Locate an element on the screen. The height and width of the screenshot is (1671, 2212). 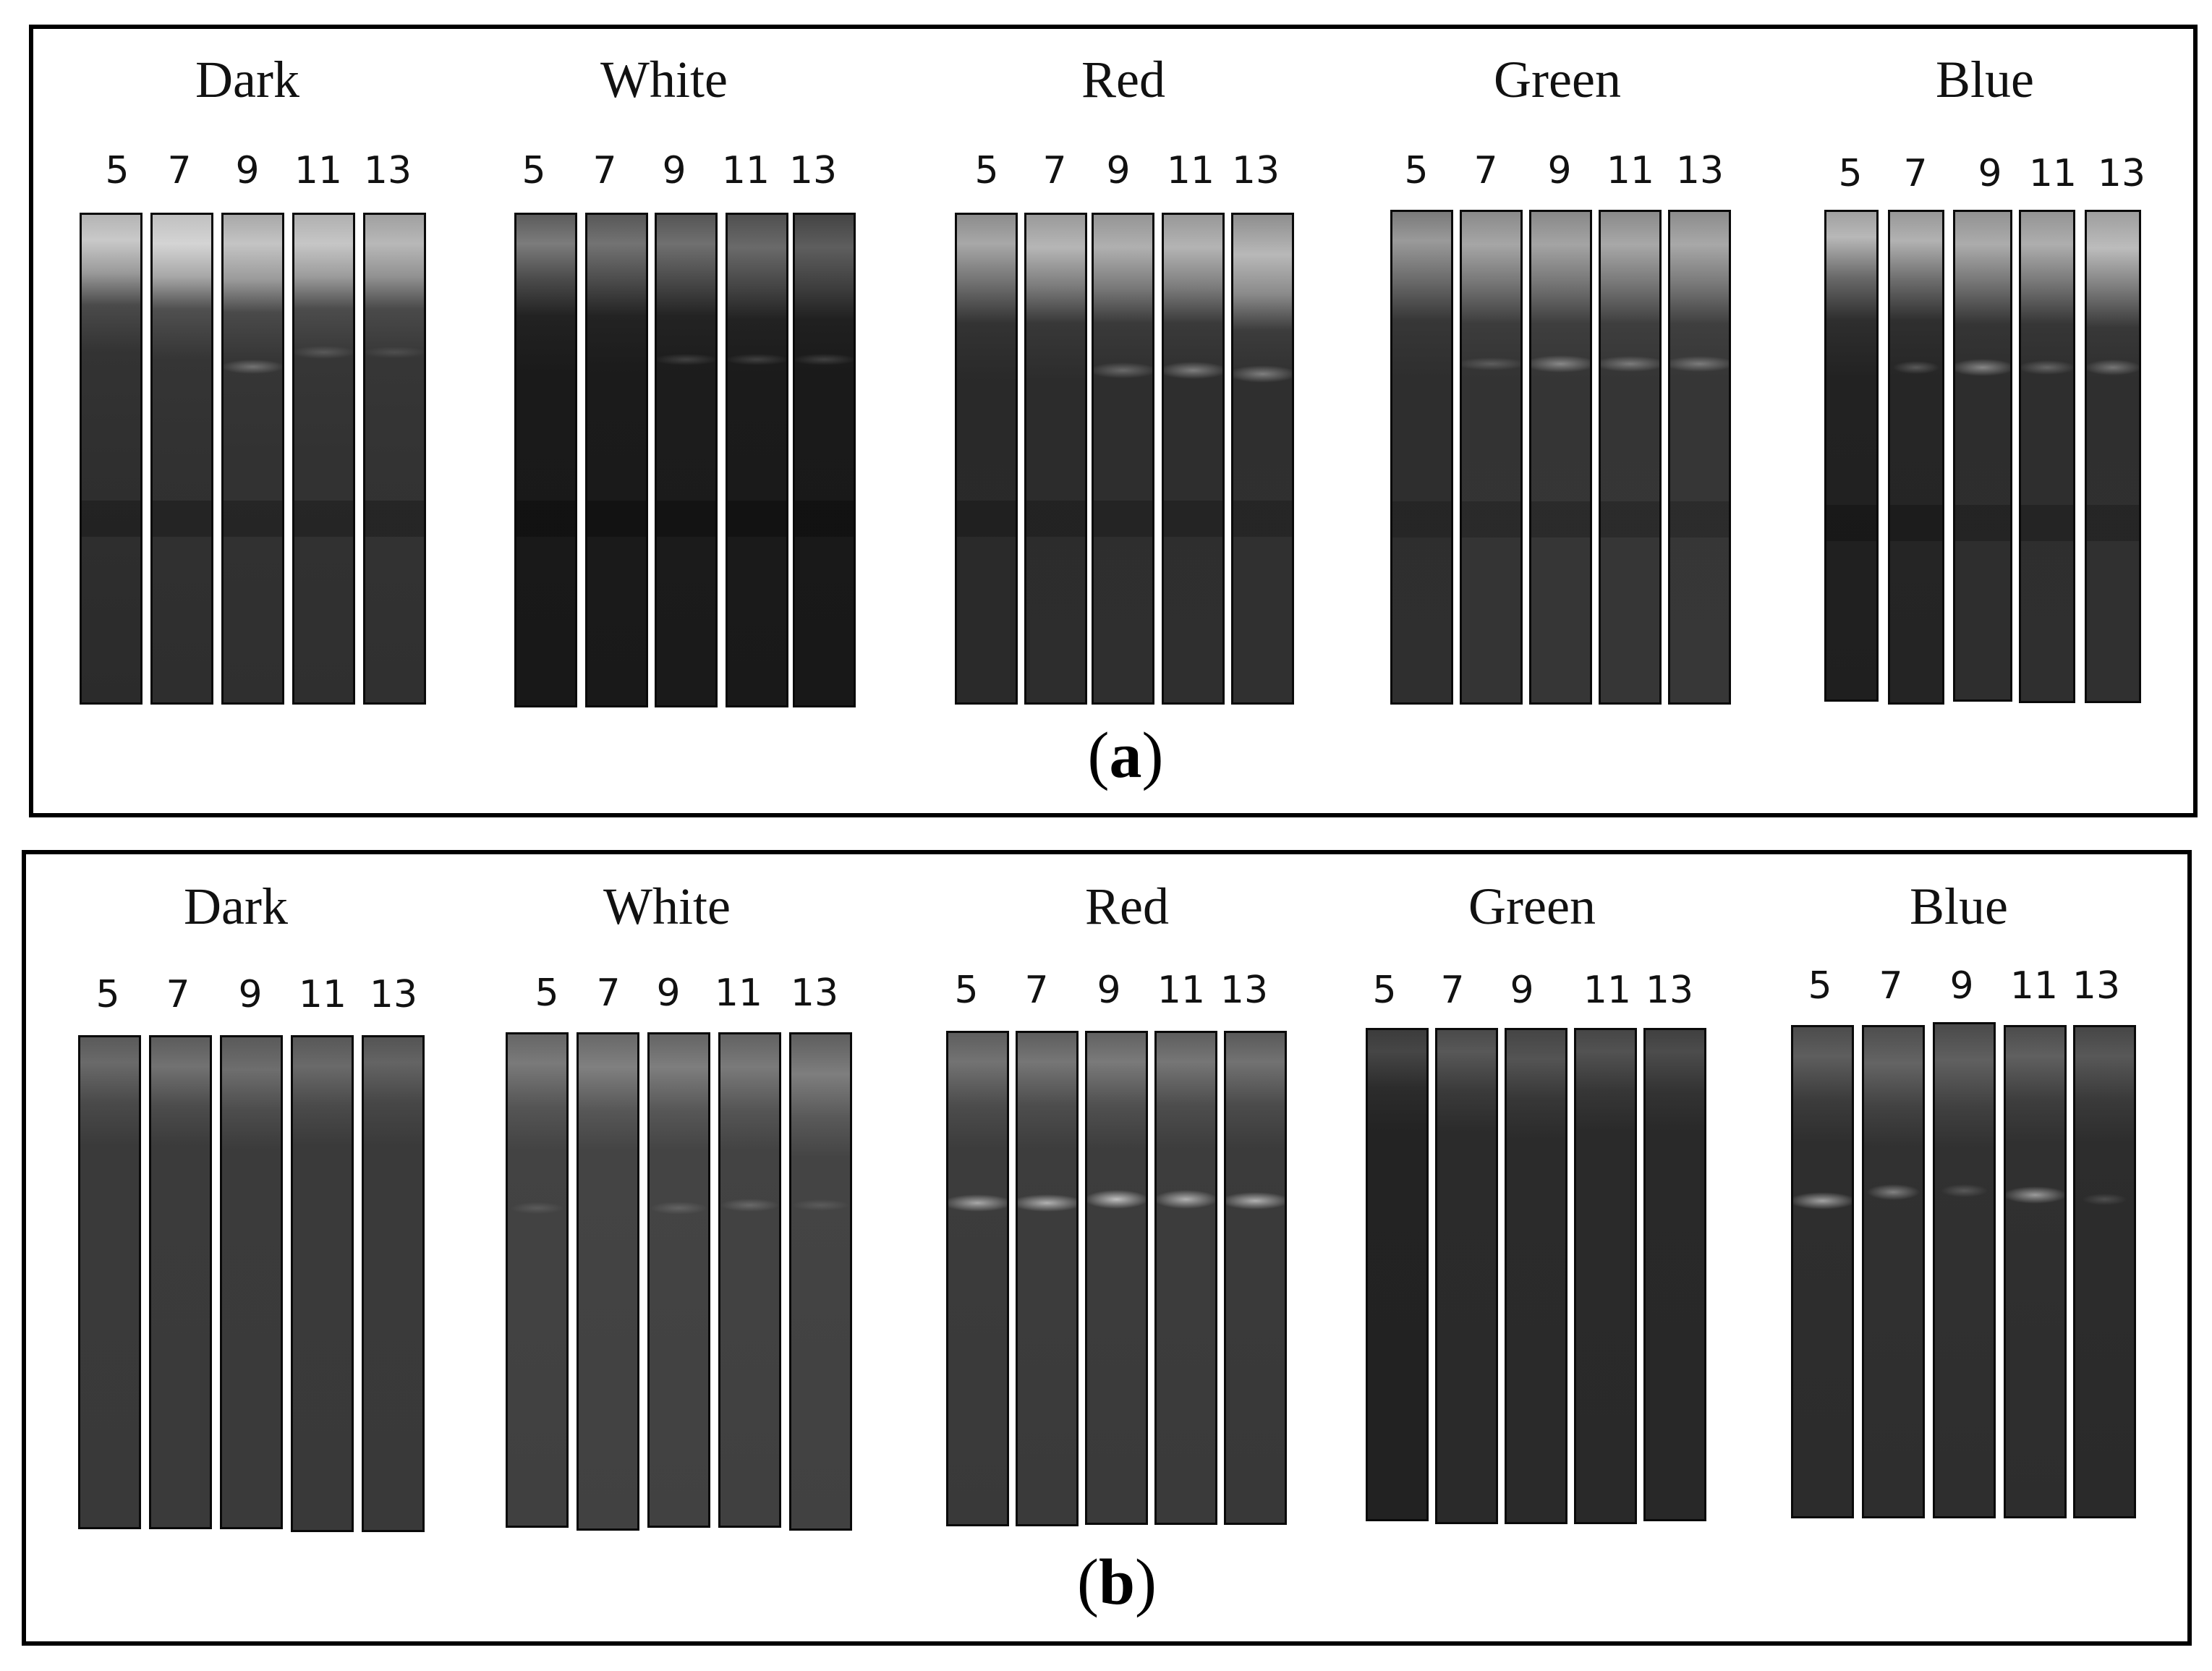
group-title-red: Red is located at coordinates (1123, 80).